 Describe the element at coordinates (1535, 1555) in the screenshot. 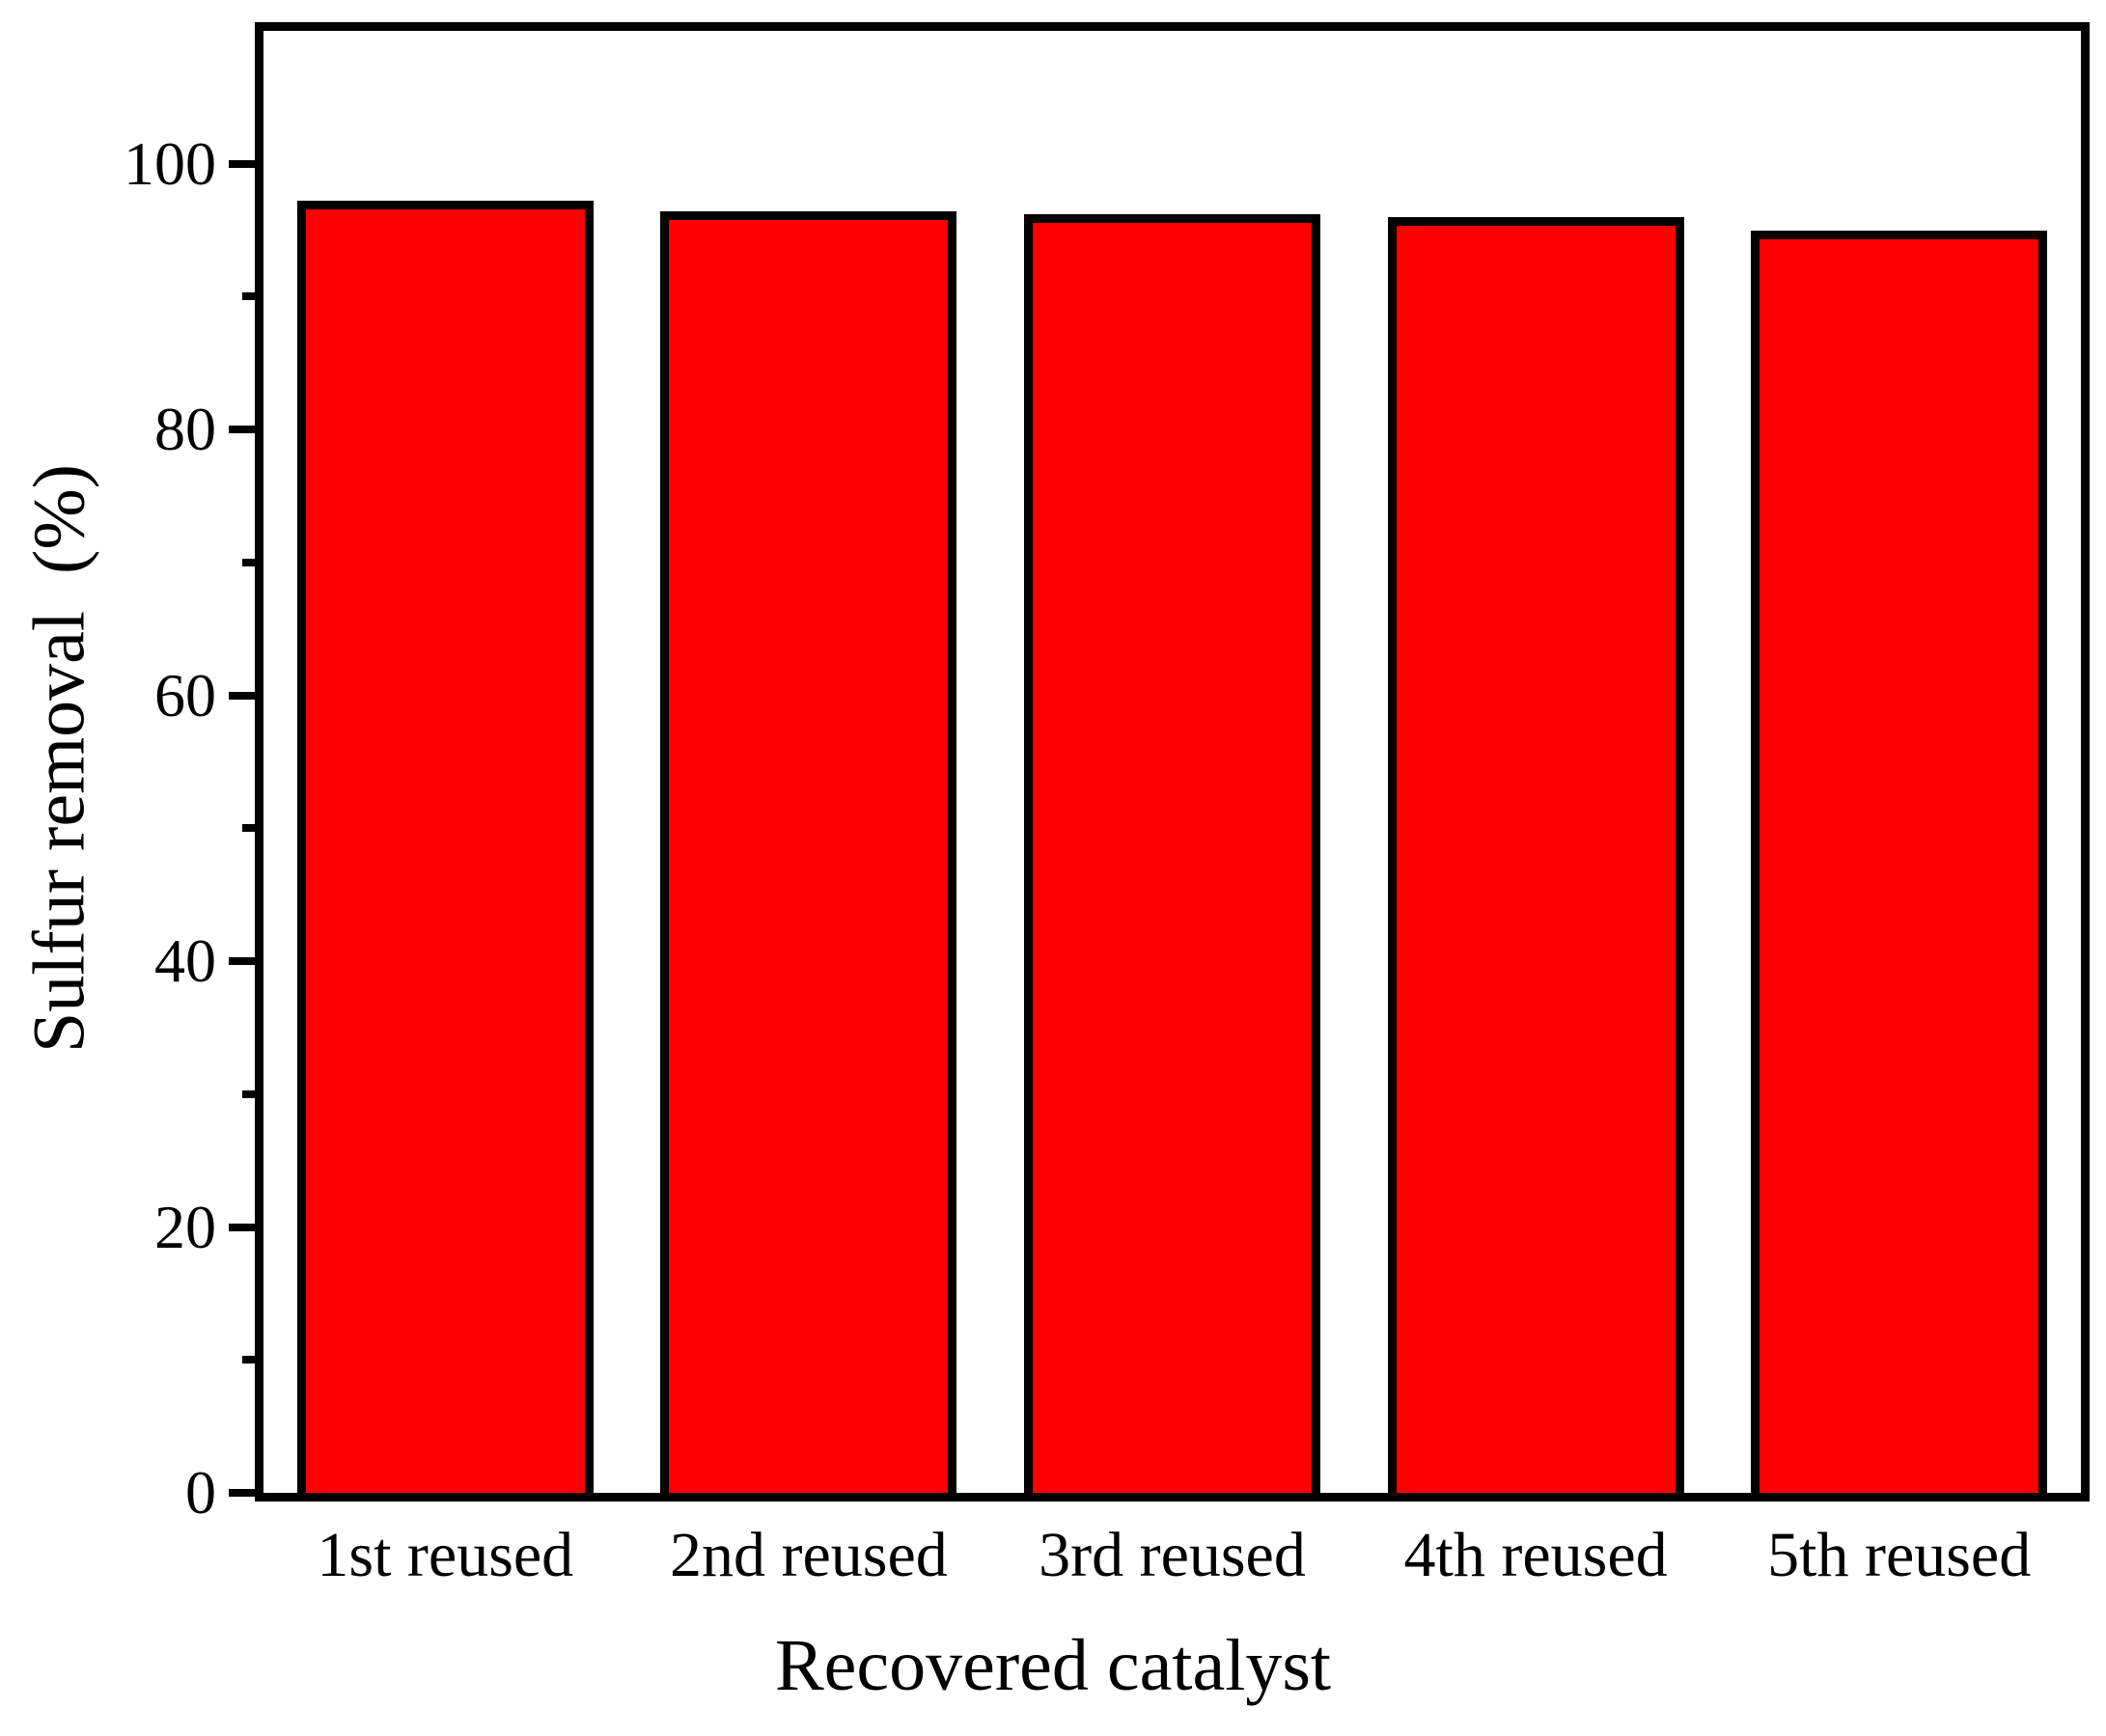

I see `x-axis-category-label: 4th reused` at that location.